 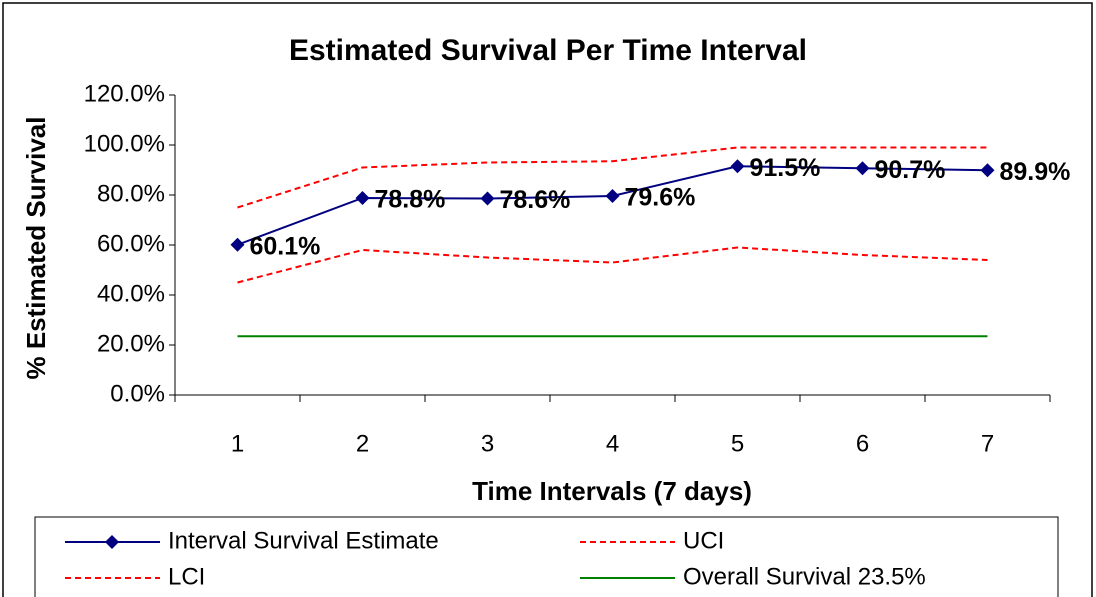 I want to click on data-label: 90.7%, so click(x=910, y=170).